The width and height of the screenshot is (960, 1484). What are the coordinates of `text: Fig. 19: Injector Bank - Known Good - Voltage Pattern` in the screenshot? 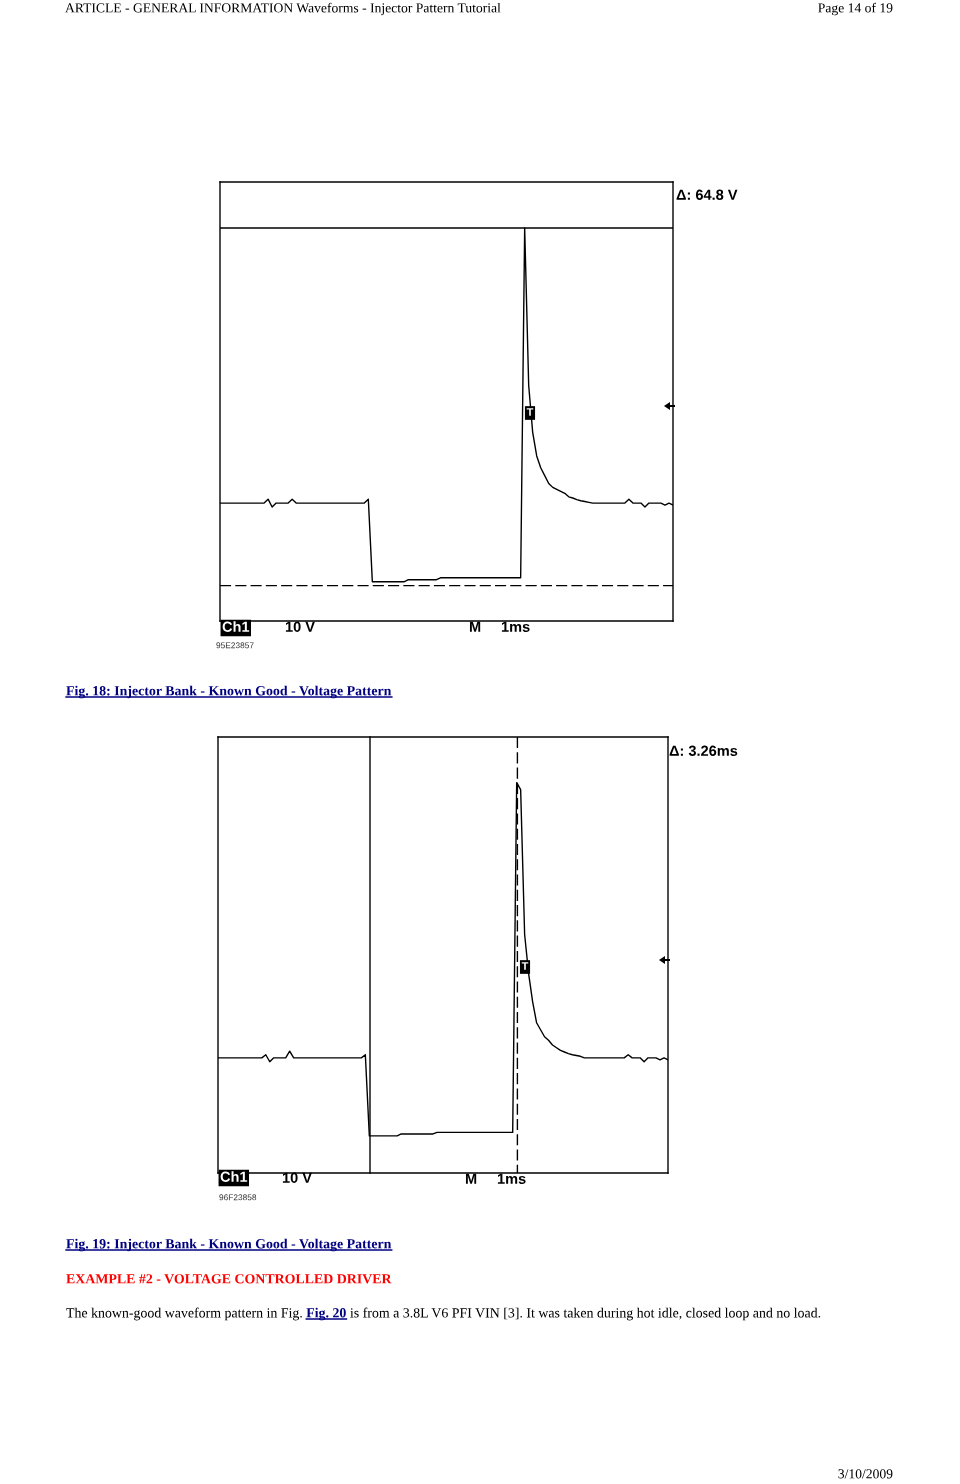 It's located at (229, 1245).